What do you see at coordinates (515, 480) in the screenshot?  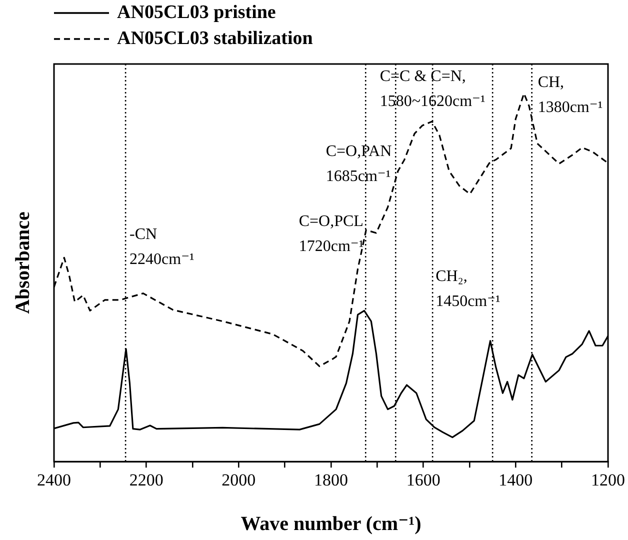 I see `x-tick-label: 1400` at bounding box center [515, 480].